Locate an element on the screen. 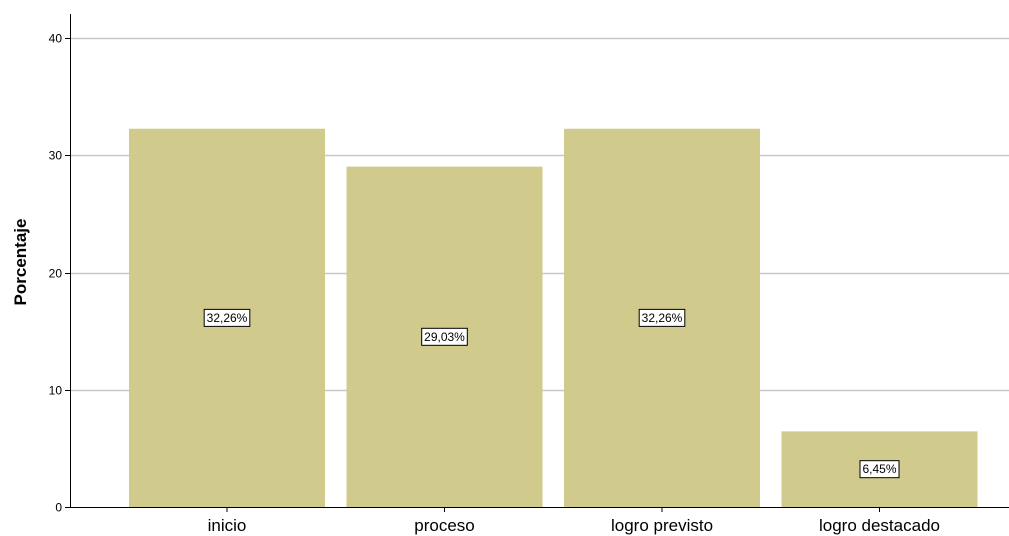 The image size is (1009, 536). y-tick-label: 10 is located at coordinates (56, 391).